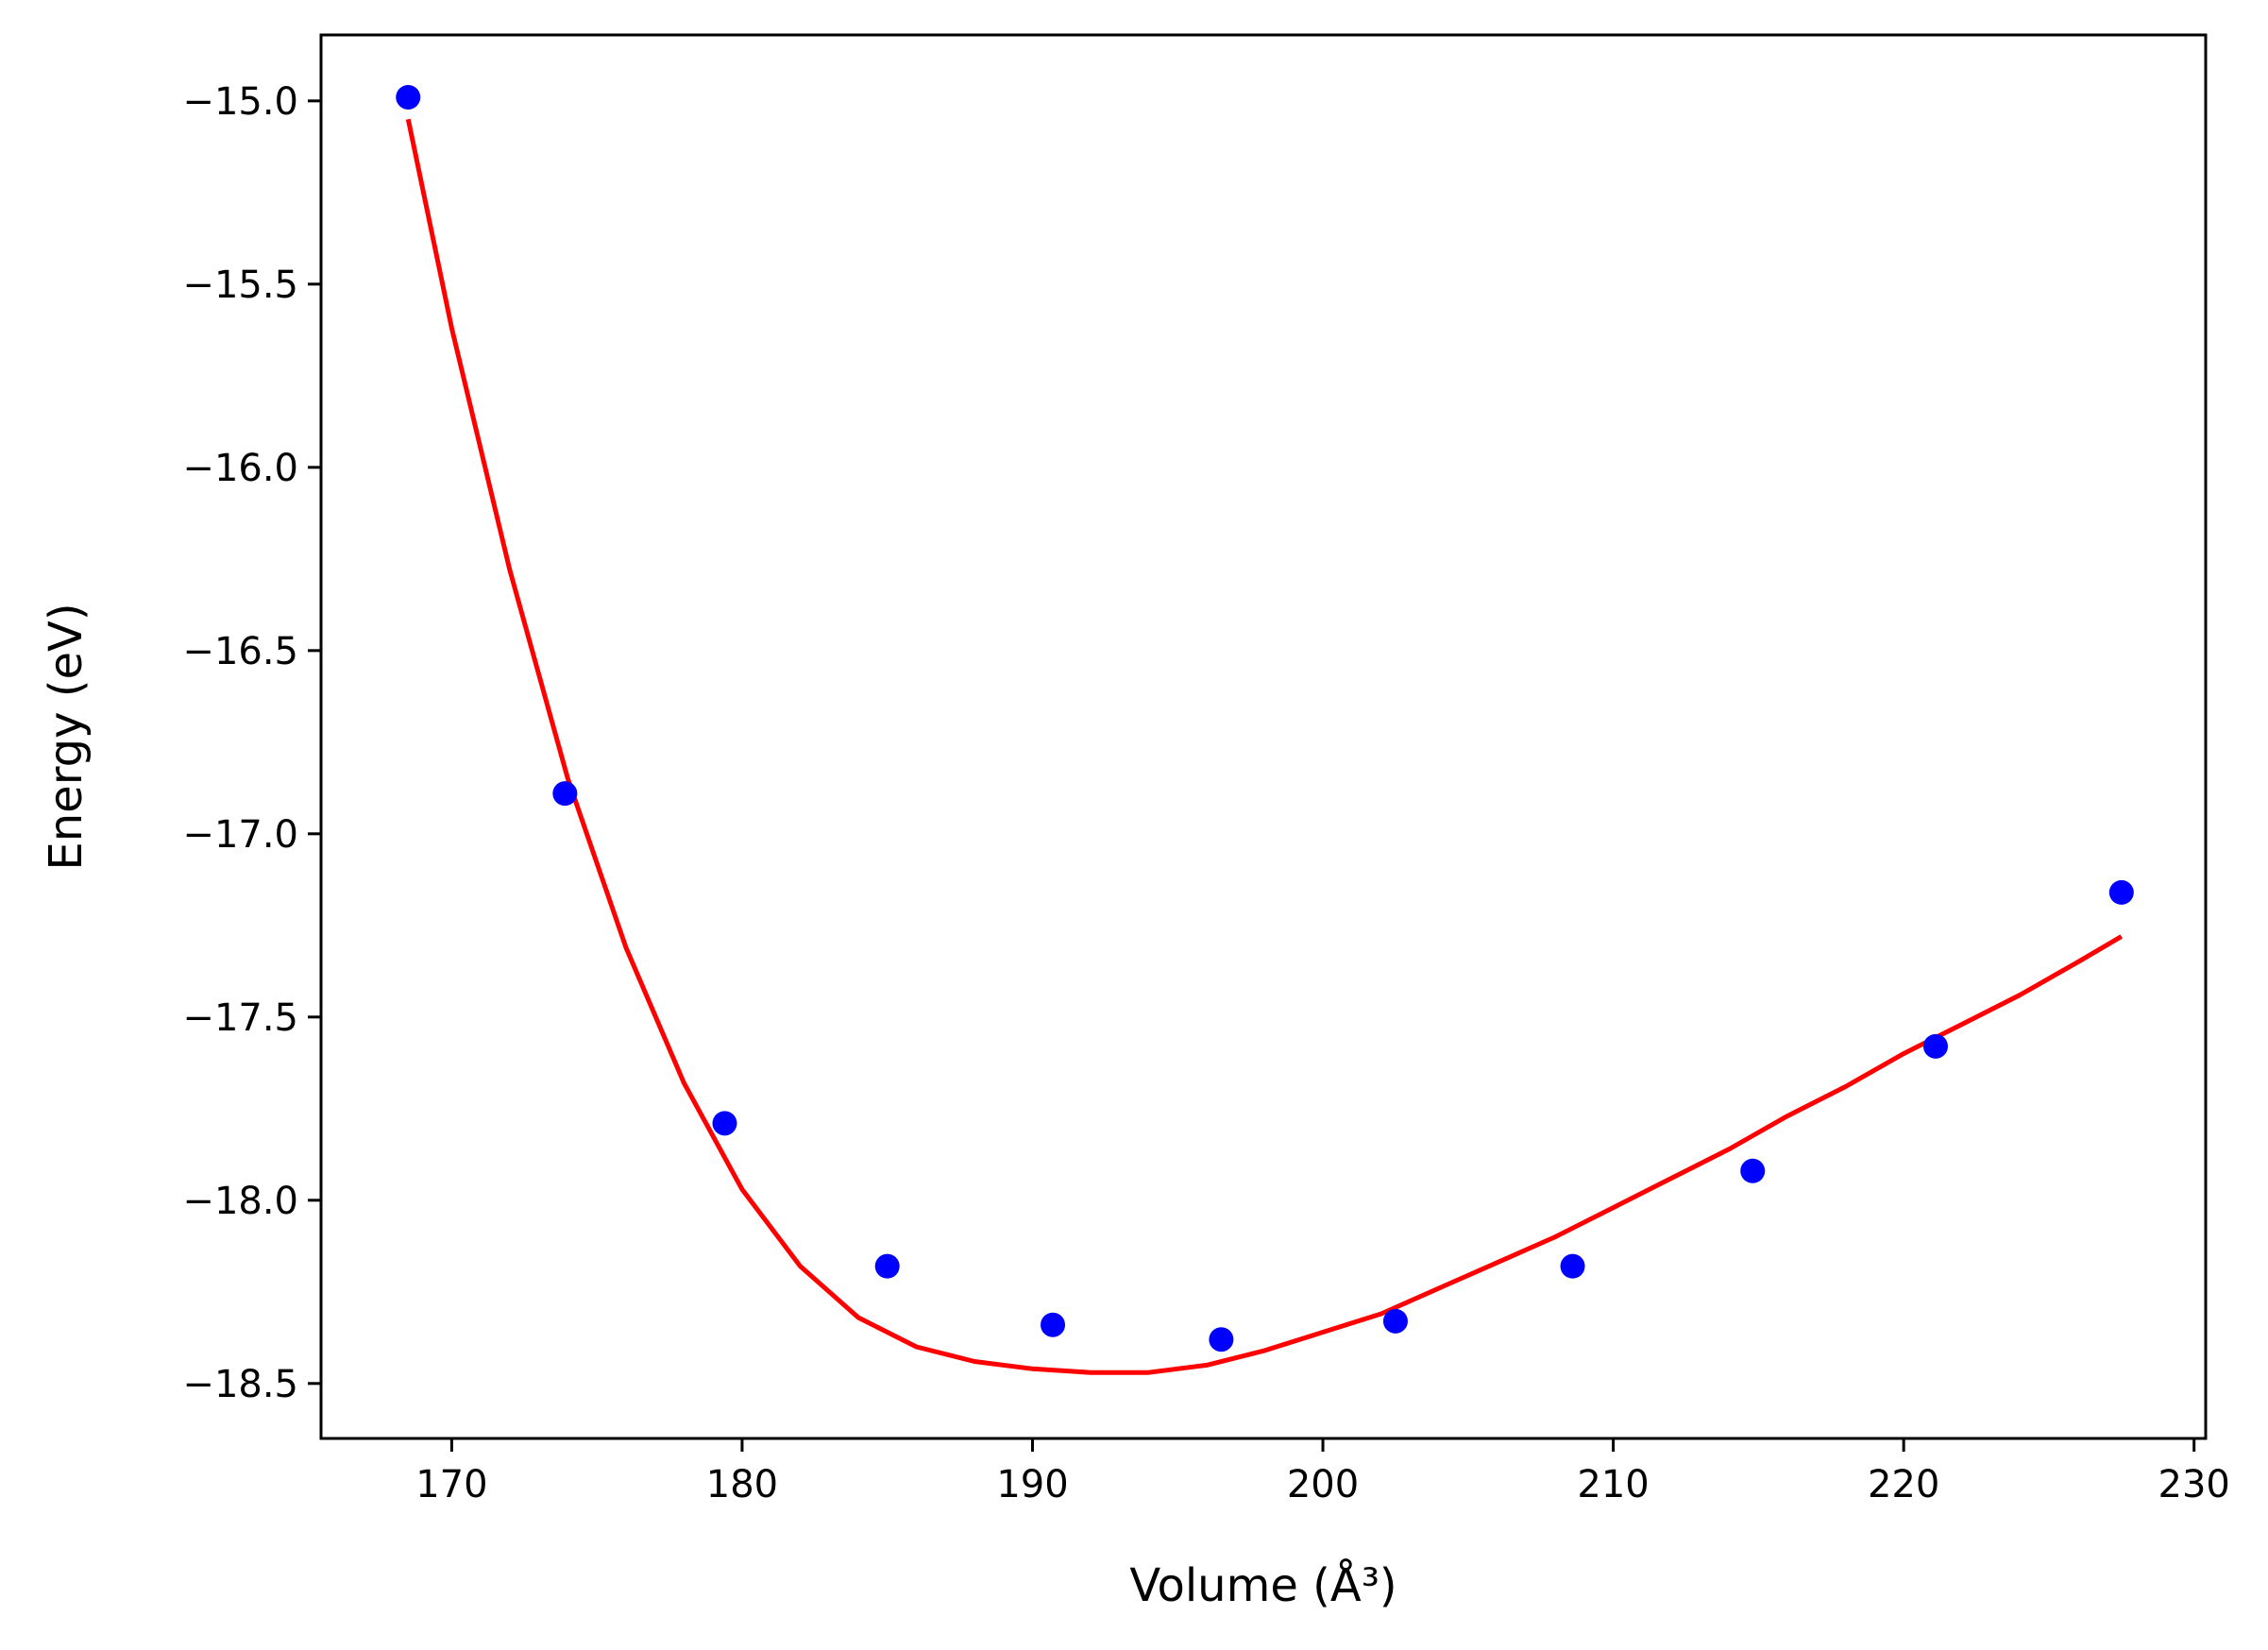  Describe the element at coordinates (251, 743) in the screenshot. I see `y-axis-ticks: −15.0 −15.5 −16.0 −16.5 −17.0 −17.5 −18.0 −18.5` at that location.